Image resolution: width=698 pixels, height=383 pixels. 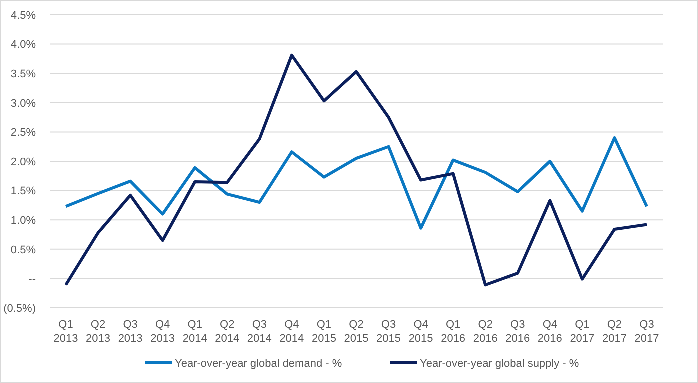 What do you see at coordinates (23, 16) in the screenshot?
I see `y-tick-label: 4.5%` at bounding box center [23, 16].